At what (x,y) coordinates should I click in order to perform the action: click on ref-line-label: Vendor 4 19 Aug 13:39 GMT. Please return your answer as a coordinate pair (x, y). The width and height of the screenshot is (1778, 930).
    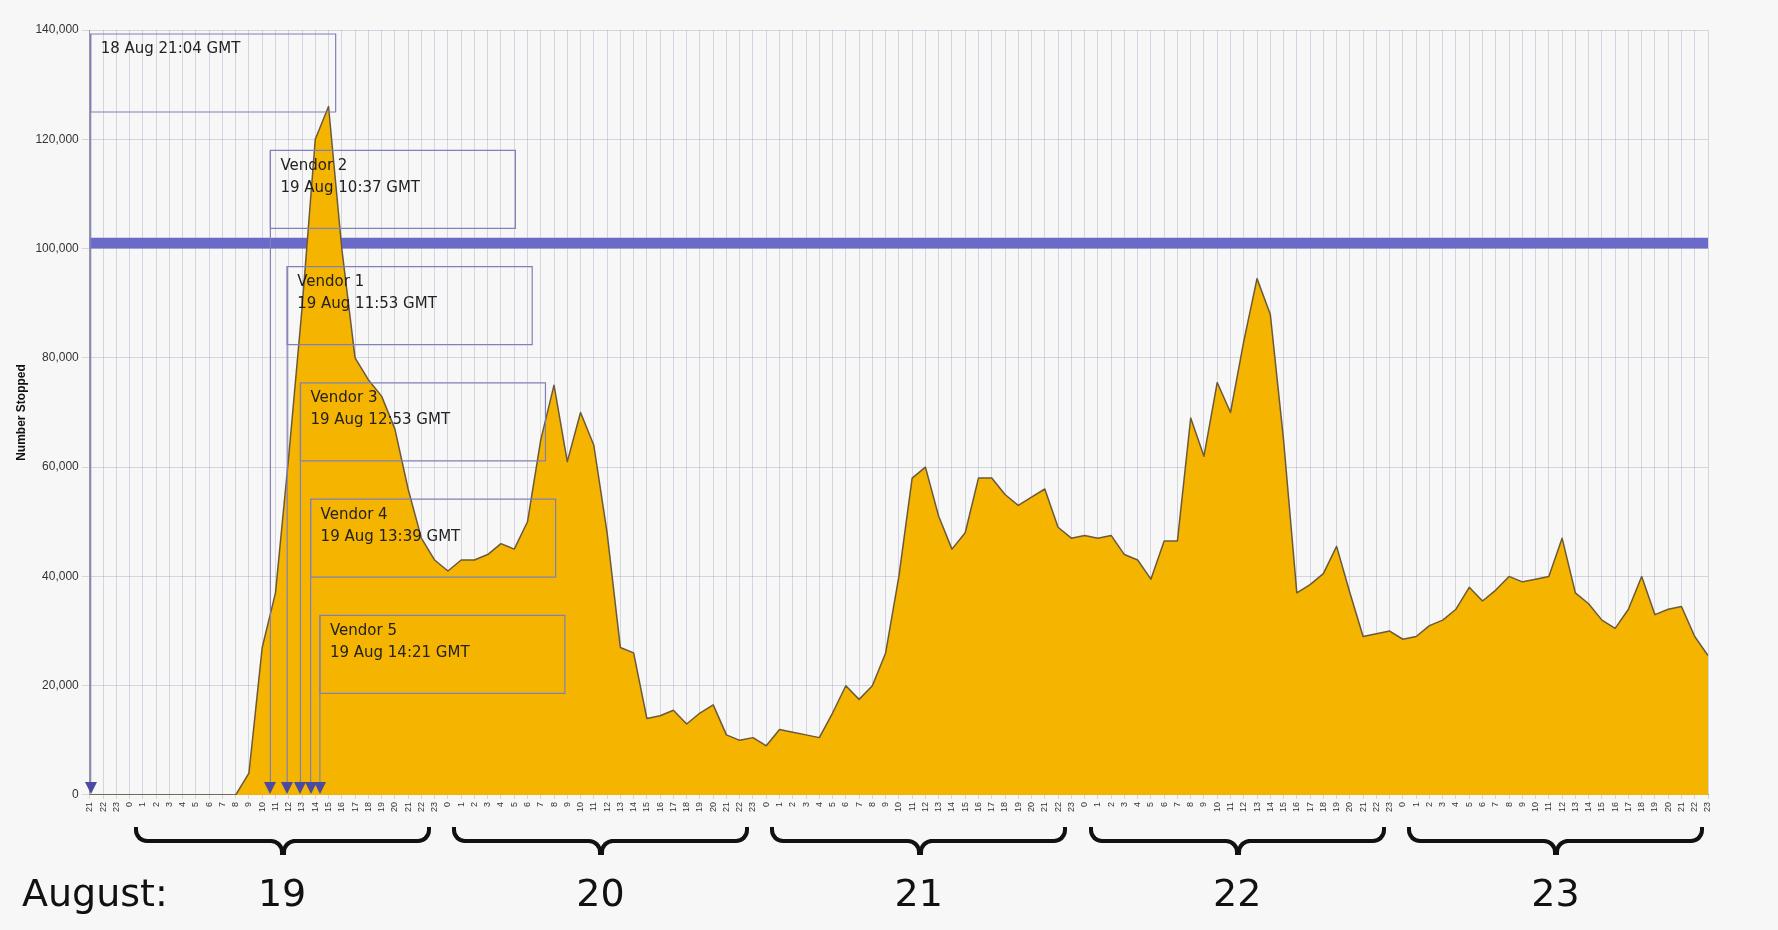
    Looking at the image, I should click on (391, 524).